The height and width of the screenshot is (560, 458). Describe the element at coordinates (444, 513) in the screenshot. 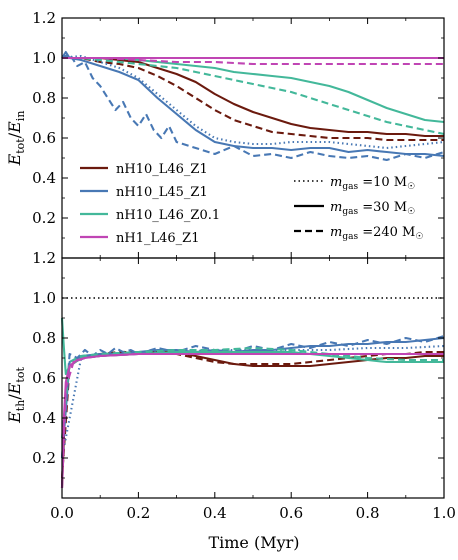

I see `x-tick-label: 1.0` at that location.